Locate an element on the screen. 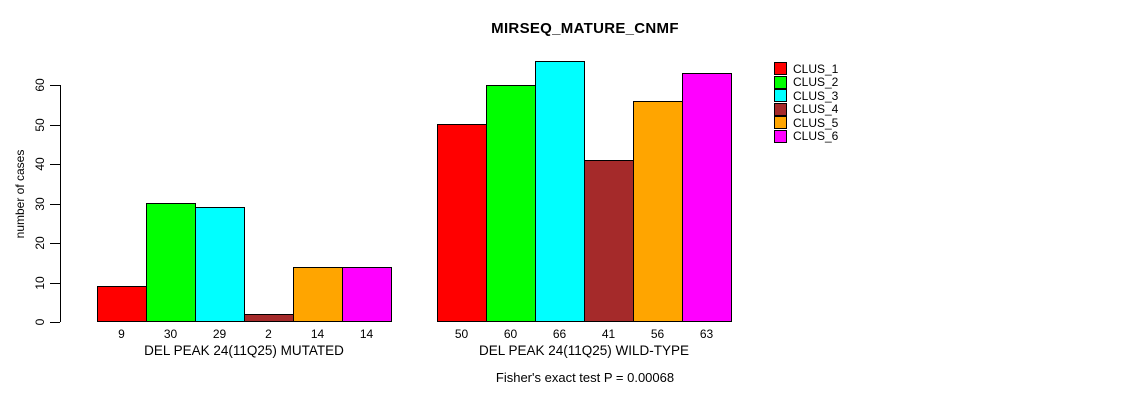 The width and height of the screenshot is (1140, 400). legend-row: CLUS_6 is located at coordinates (806, 136).